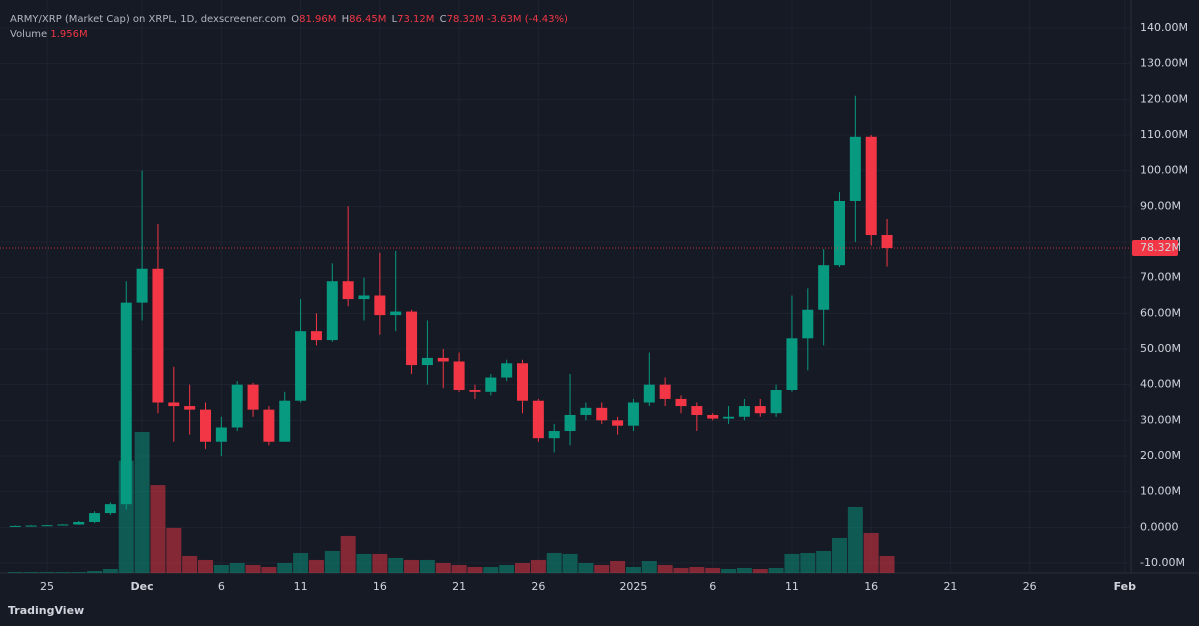 The width and height of the screenshot is (1199, 626). What do you see at coordinates (527, 19) in the screenshot?
I see `change: -3.63M (-4.43%)` at bounding box center [527, 19].